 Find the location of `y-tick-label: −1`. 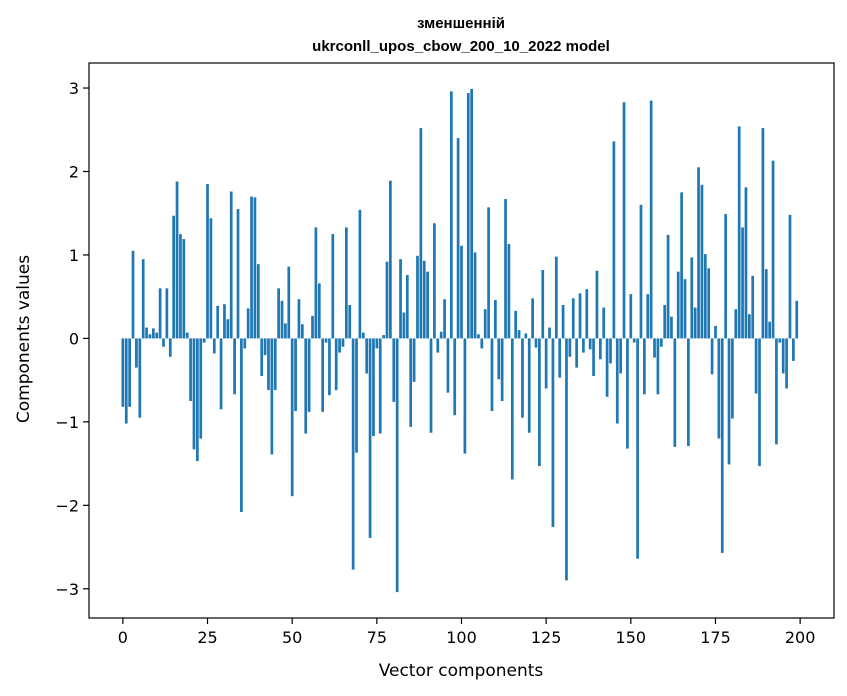

y-tick-label: −1 is located at coordinates (67, 422).